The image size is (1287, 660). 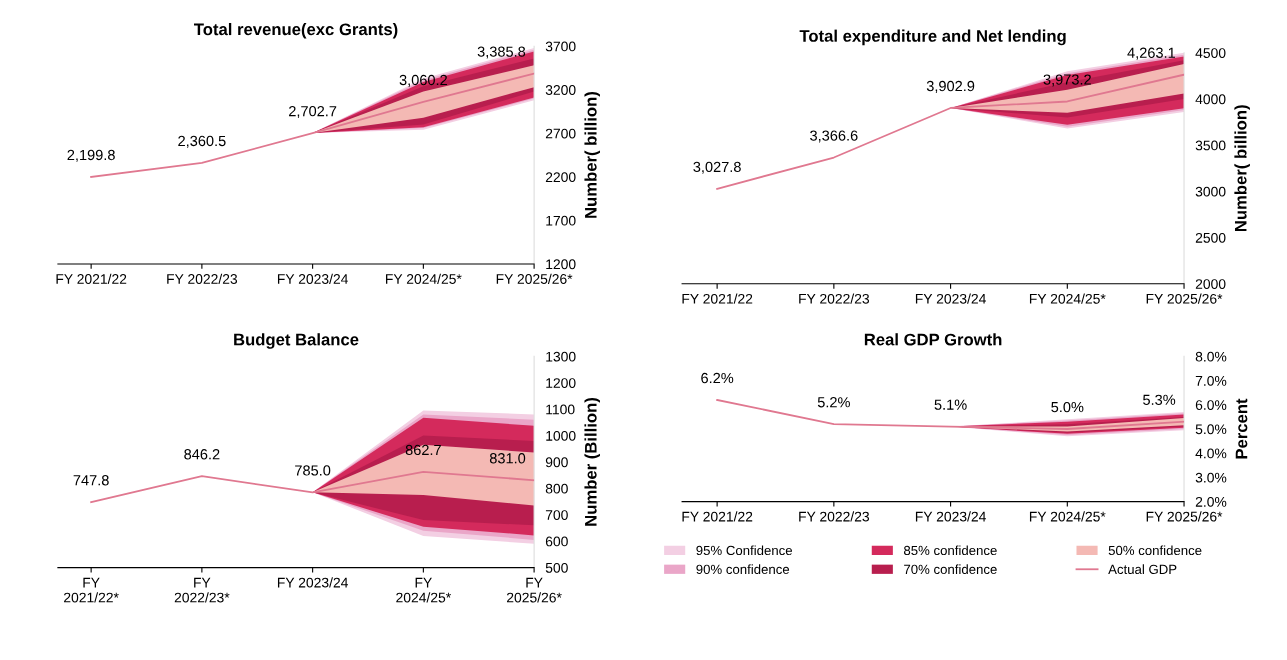 I want to click on y-tick-label: 600, so click(x=556, y=541).